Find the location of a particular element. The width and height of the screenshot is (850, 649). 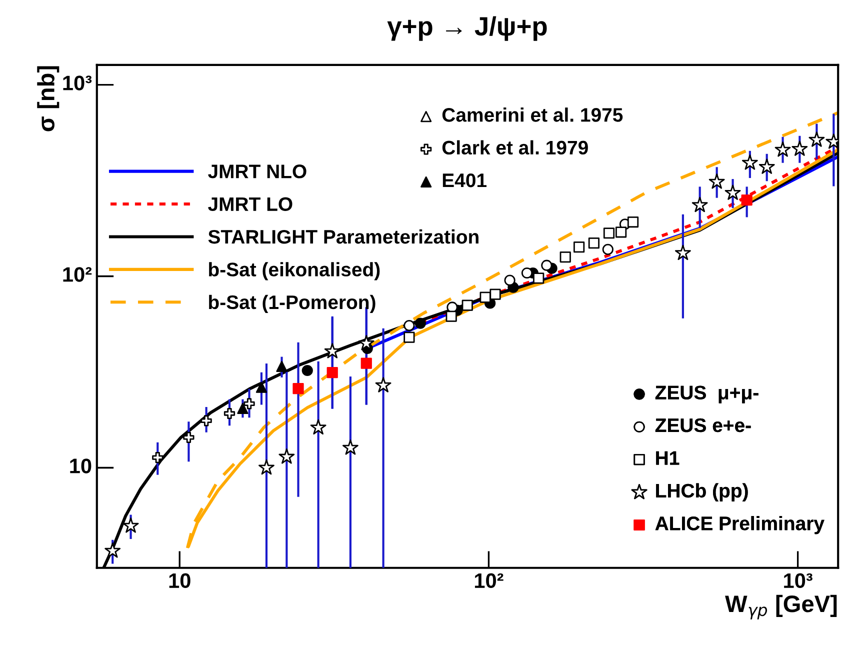

legend-label: ZEUS μ+μ- is located at coordinates (706, 395).